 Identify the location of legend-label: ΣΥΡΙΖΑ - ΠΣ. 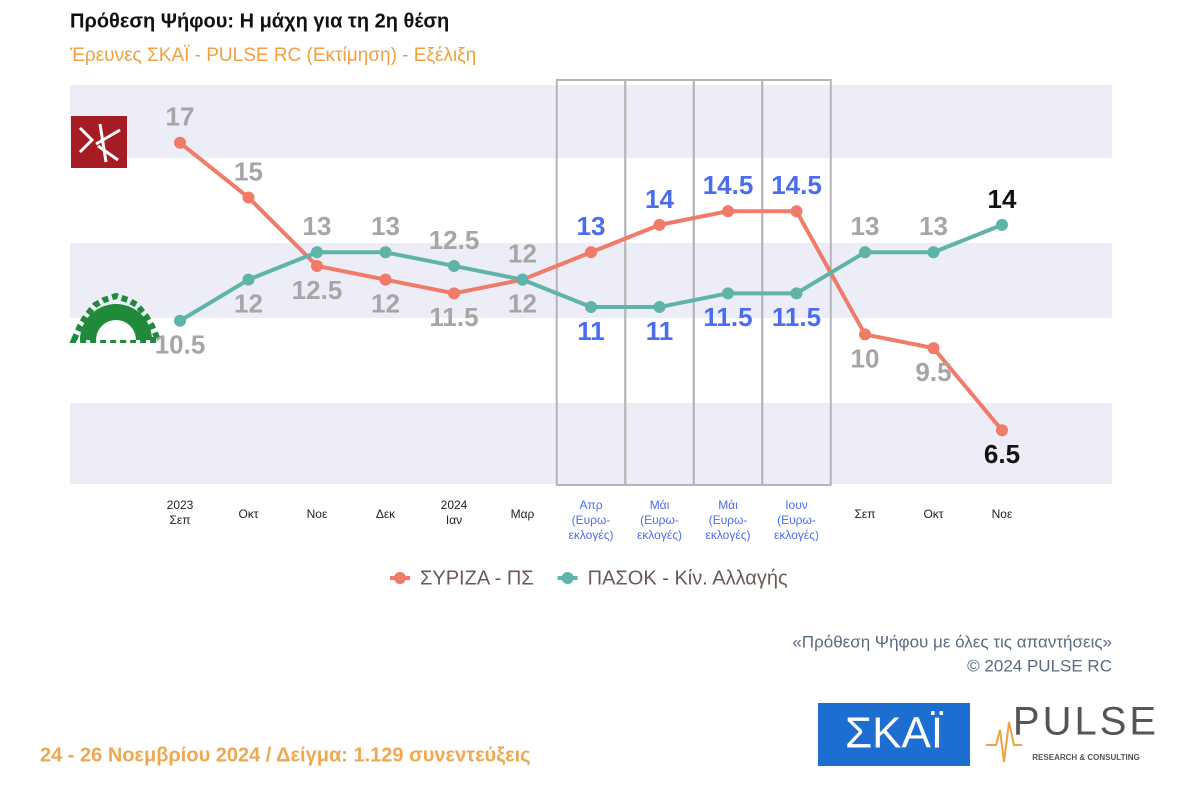
(477, 578).